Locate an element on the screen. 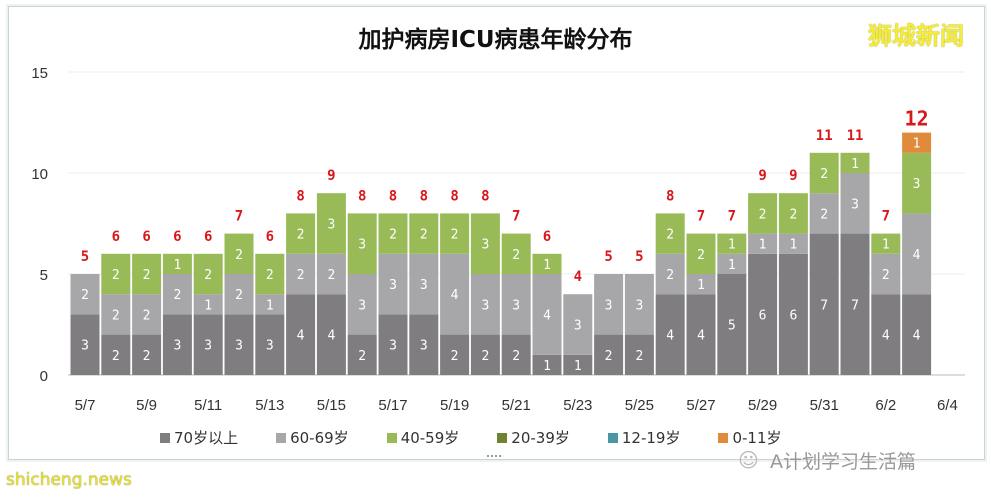 Image resolution: width=991 pixels, height=500 pixels. resize-handle is located at coordinates (494, 458).